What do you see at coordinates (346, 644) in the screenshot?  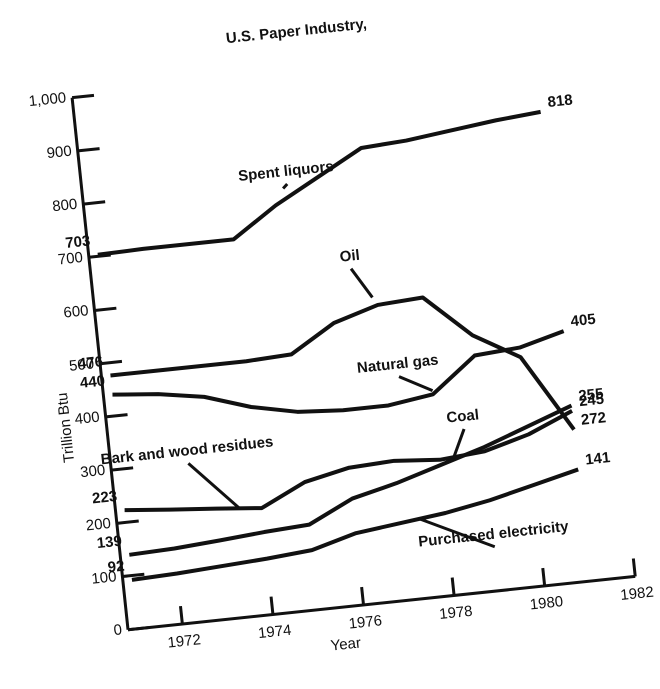 I see `x-axis-label: Year` at bounding box center [346, 644].